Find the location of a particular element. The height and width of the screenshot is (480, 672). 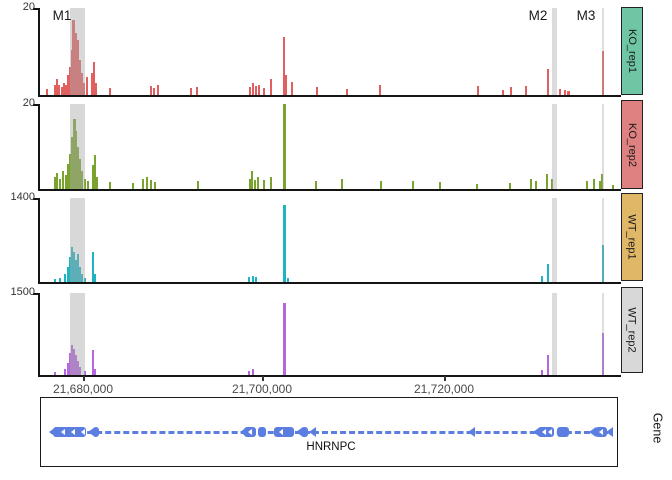

coverage-track-wt_rep2 is located at coordinates (326, 334).